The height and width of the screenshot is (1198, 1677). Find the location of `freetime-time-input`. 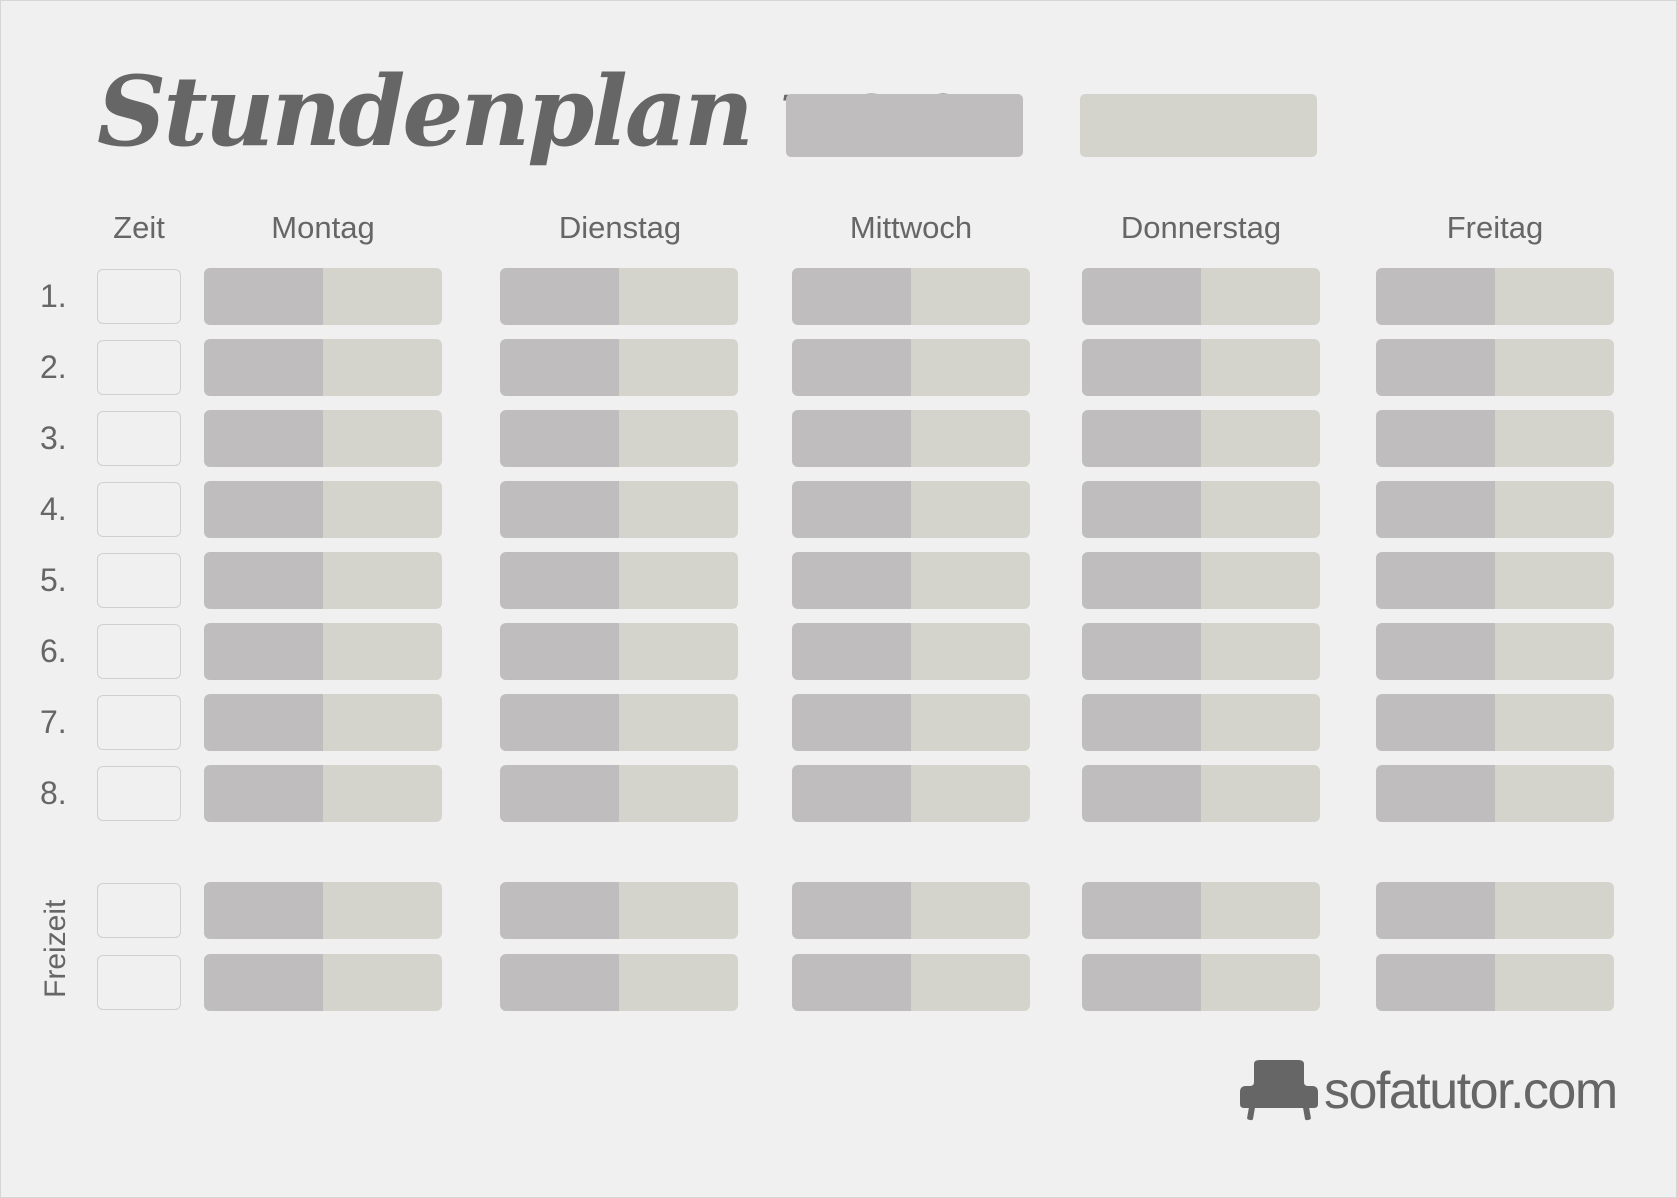

freetime-time-input is located at coordinates (139, 910).